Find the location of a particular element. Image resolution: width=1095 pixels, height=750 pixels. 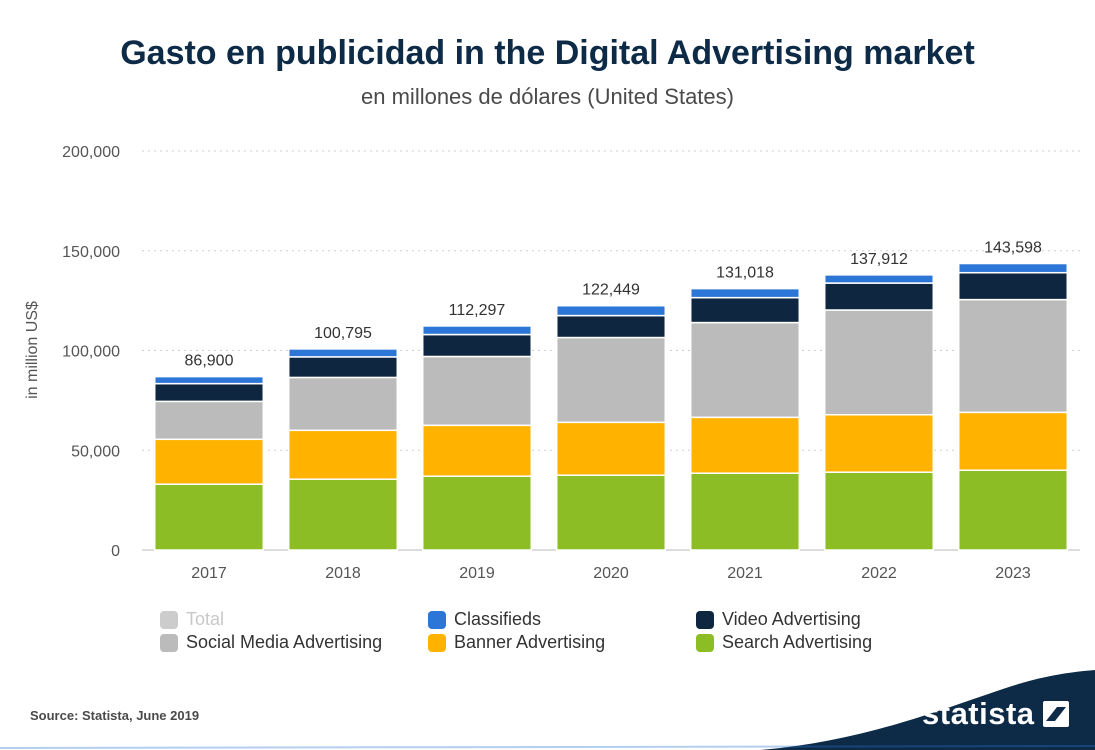

legend-label-social-media-advertising: Social Media Advertising is located at coordinates (284, 642).